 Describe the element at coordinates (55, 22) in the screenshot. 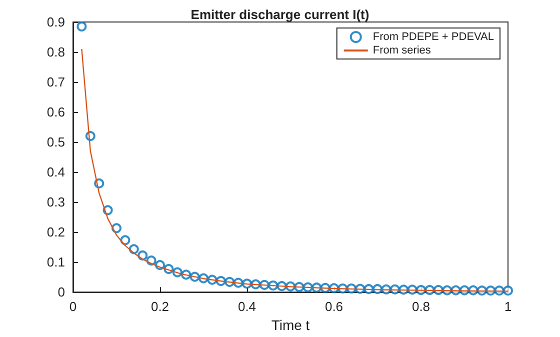

I see `y-tick-label: 0.9` at that location.